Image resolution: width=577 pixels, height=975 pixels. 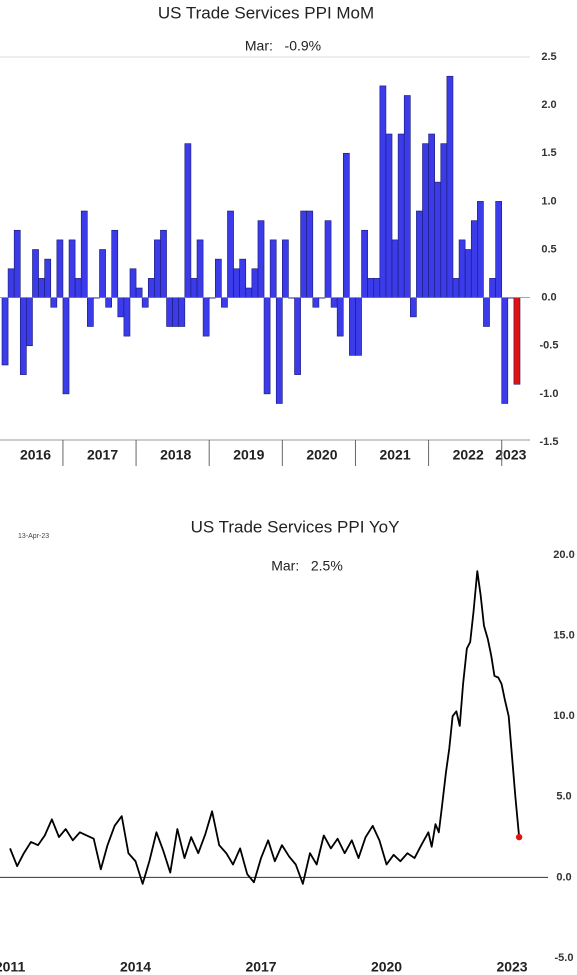 I want to click on annotation: Mar: -0.9%, so click(x=283, y=46).